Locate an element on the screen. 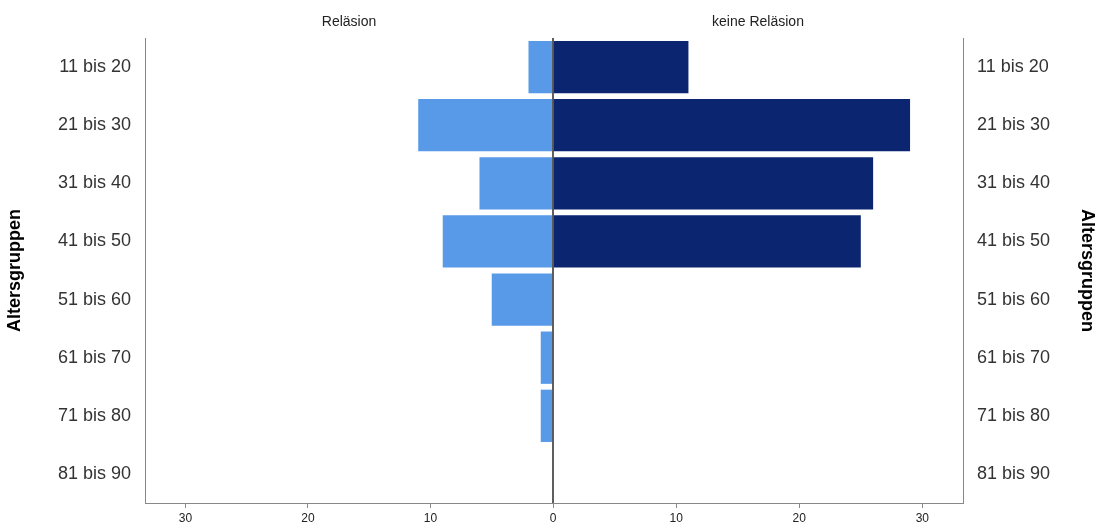 This screenshot has height=531, width=1102. chart-title: keine Reläsion is located at coordinates (758, 20).